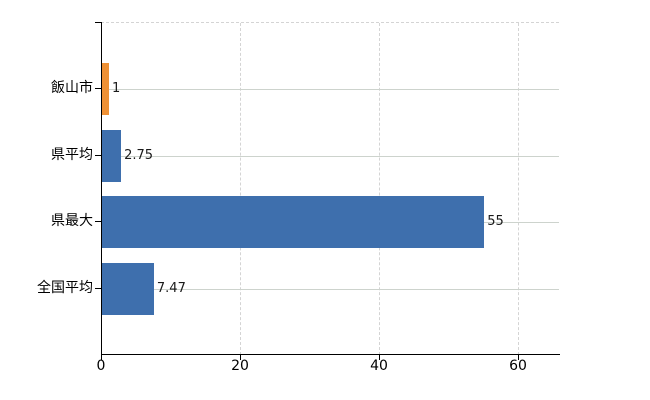 The height and width of the screenshot is (400, 650). I want to click on category-label: 県最大, so click(72, 221).